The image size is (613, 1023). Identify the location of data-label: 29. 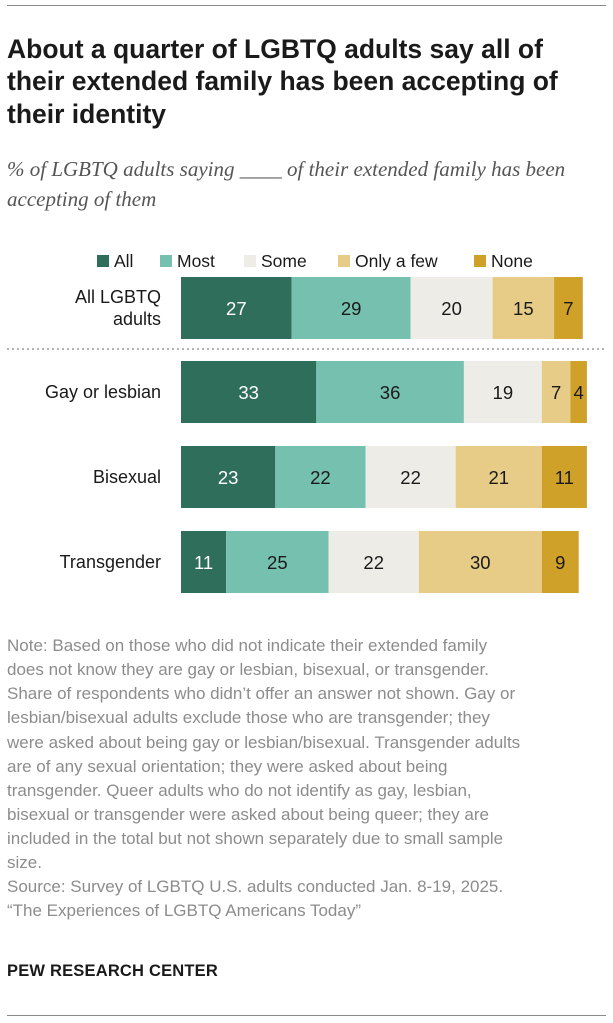
(351, 308).